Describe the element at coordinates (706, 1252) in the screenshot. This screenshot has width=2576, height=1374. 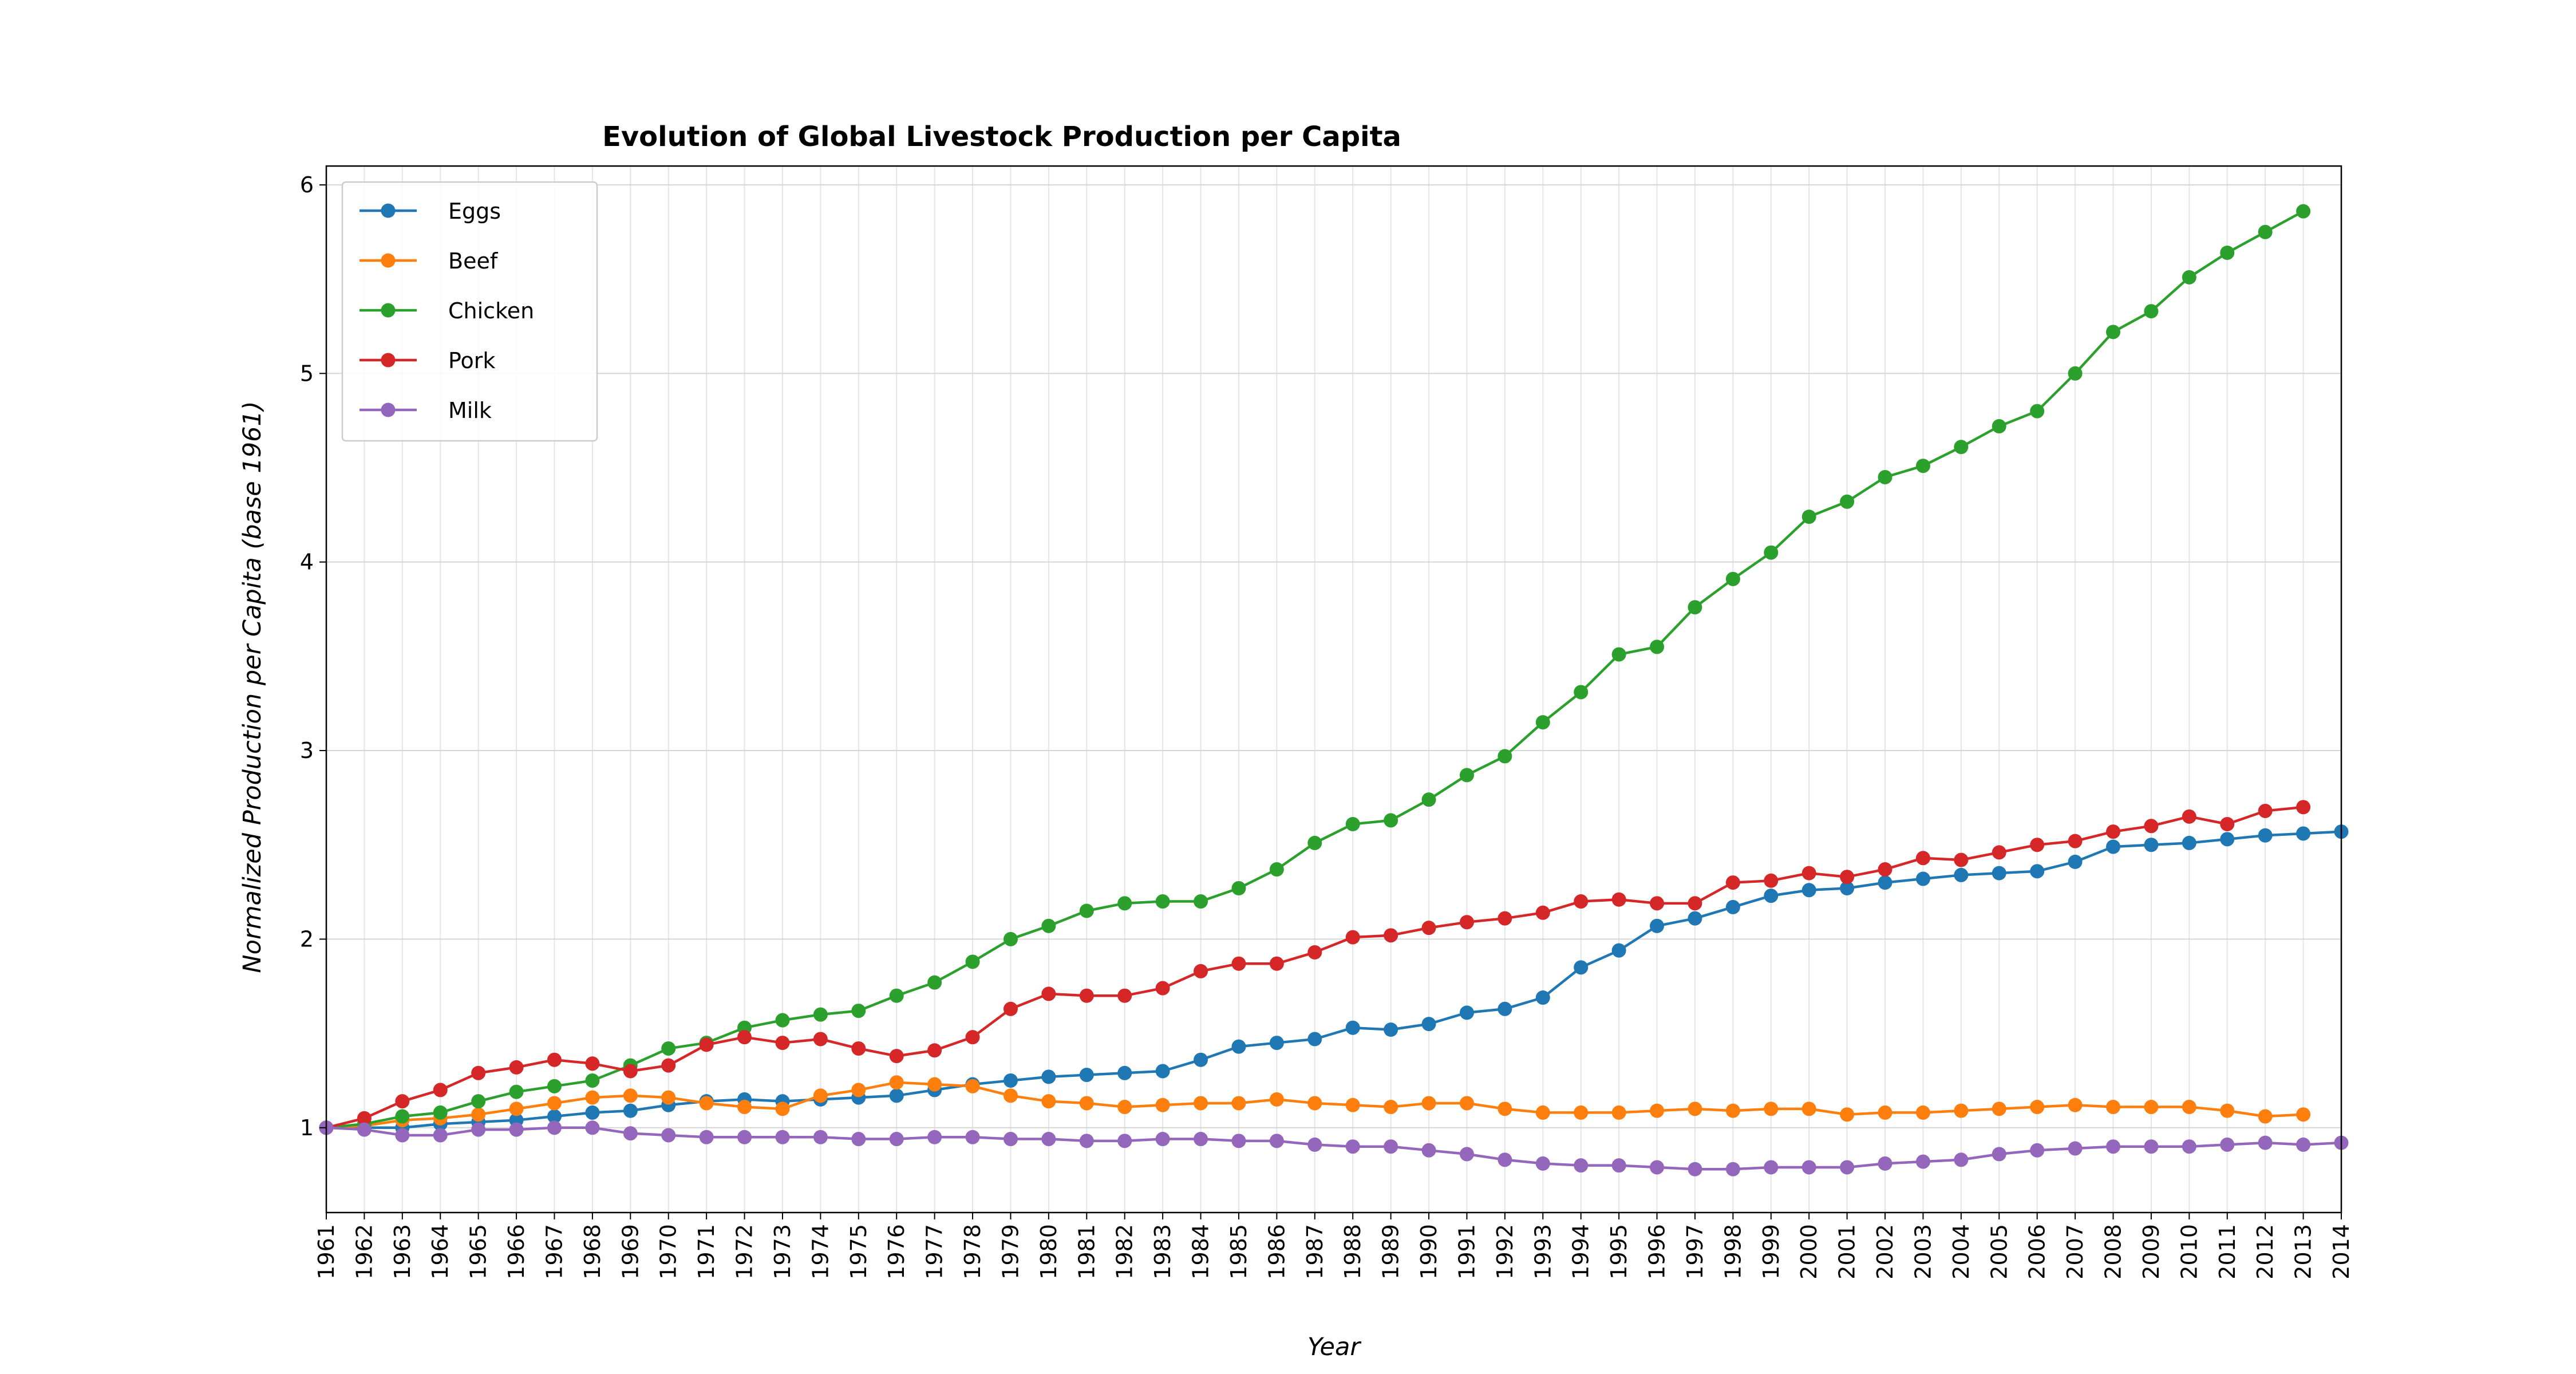
I see `x-tick-label: 1971` at that location.